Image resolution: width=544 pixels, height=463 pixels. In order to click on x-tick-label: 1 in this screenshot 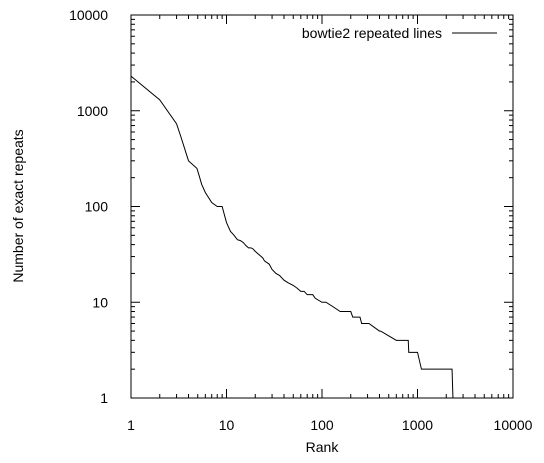, I will do `click(131, 425)`.